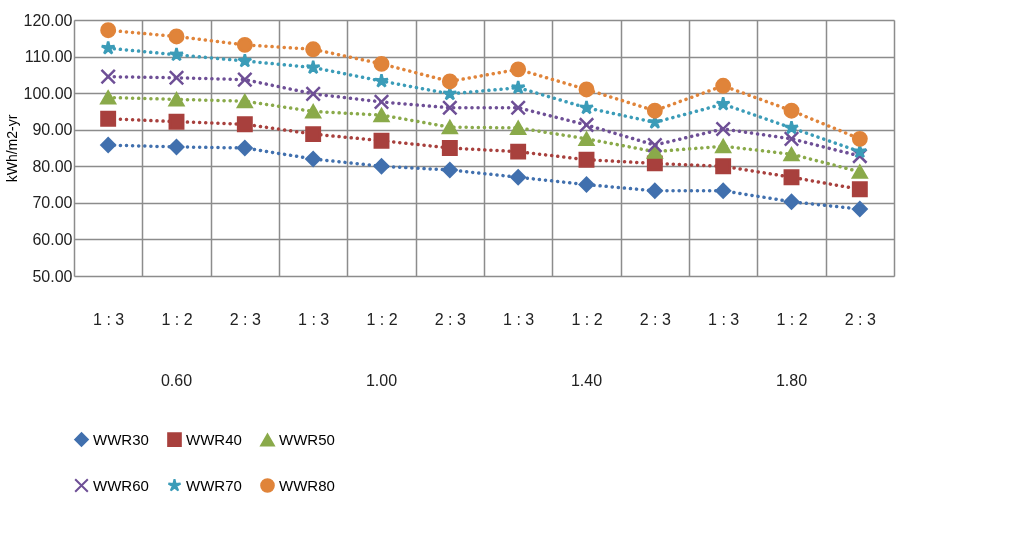 The image size is (1035, 556). Describe the element at coordinates (586, 380) in the screenshot. I see `text: 1.40` at that location.